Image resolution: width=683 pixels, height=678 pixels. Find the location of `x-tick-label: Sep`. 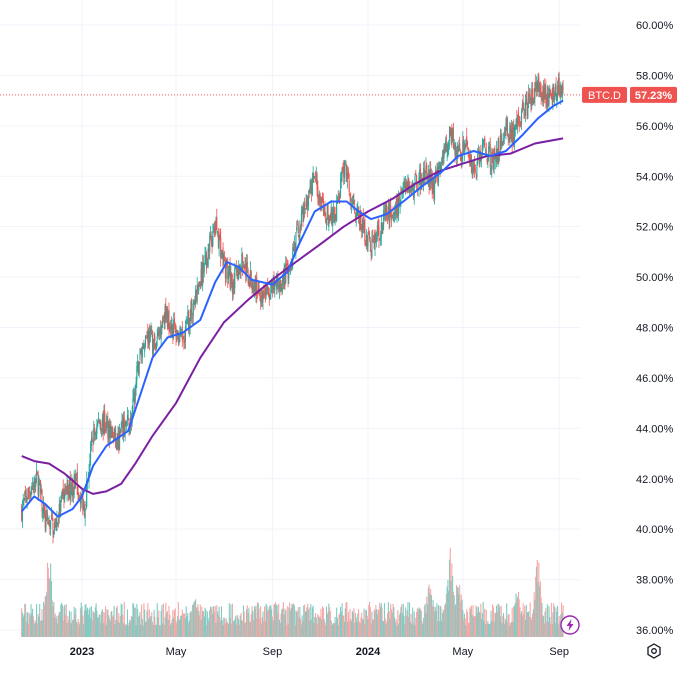

x-tick-label: Sep is located at coordinates (559, 652).